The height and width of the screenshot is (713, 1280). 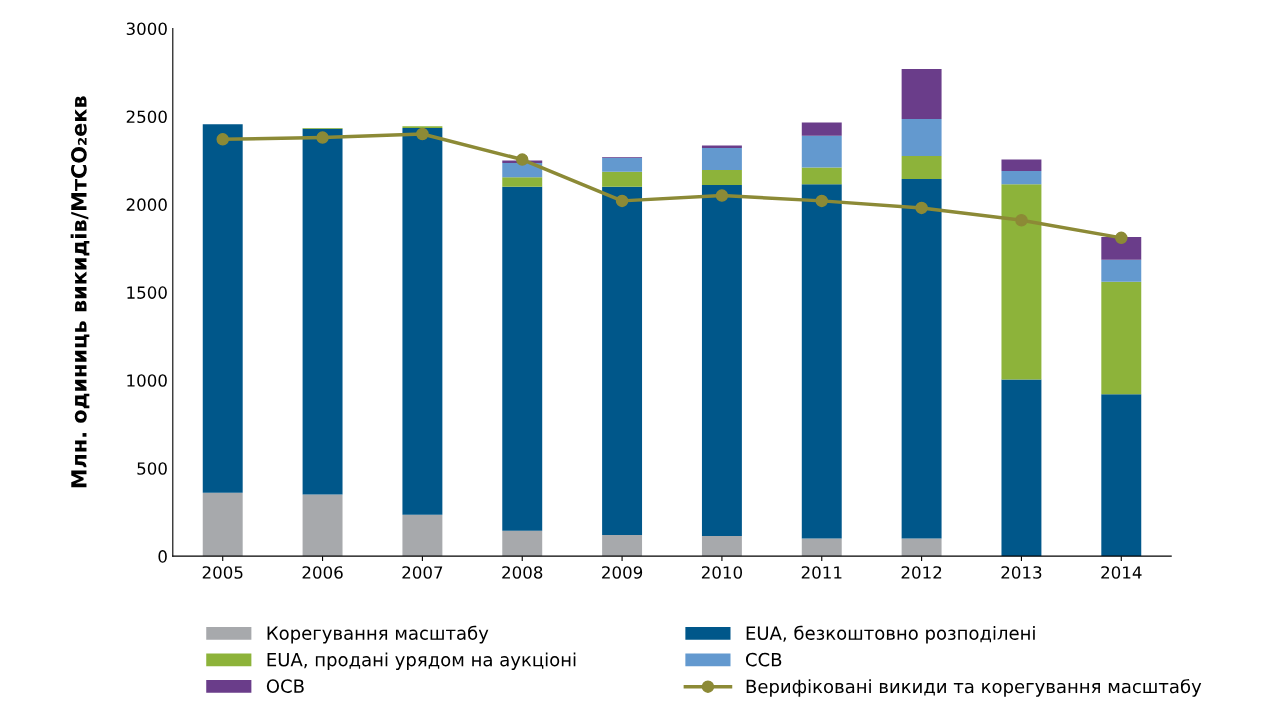 What do you see at coordinates (421, 661) in the screenshot?
I see `legend-label: EUA, продані урядом на аукціоні` at bounding box center [421, 661].